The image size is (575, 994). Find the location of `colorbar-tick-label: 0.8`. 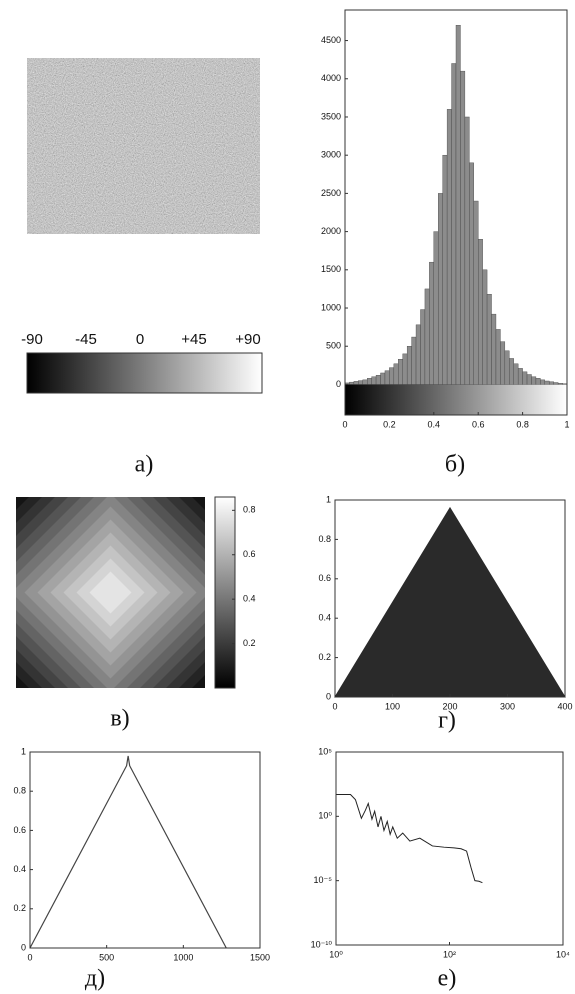

colorbar-tick-label: 0.8 is located at coordinates (249, 510).